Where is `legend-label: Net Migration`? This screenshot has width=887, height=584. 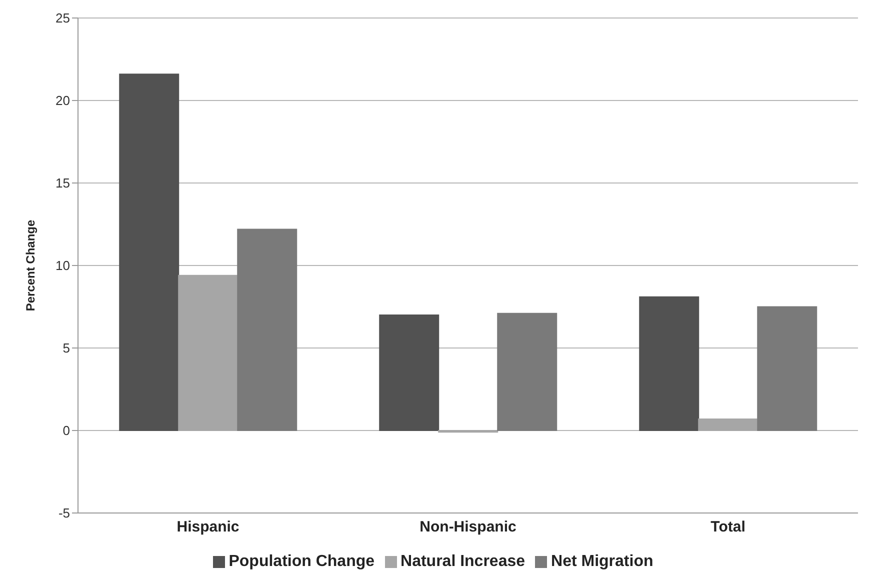
legend-label: Net Migration is located at coordinates (602, 561).